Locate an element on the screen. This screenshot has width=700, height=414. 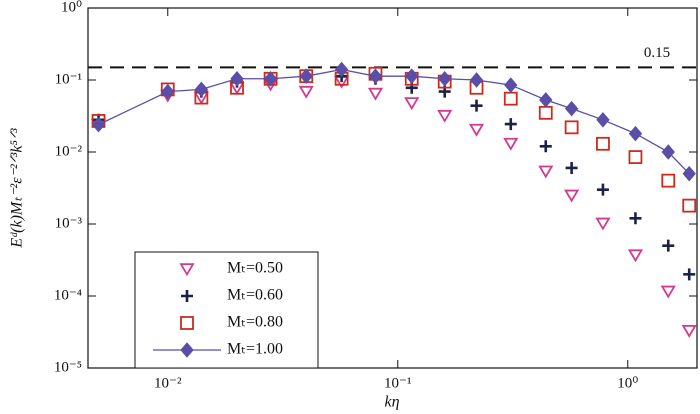
y-tick-label: 10⁻⁵ is located at coordinates (68, 367).